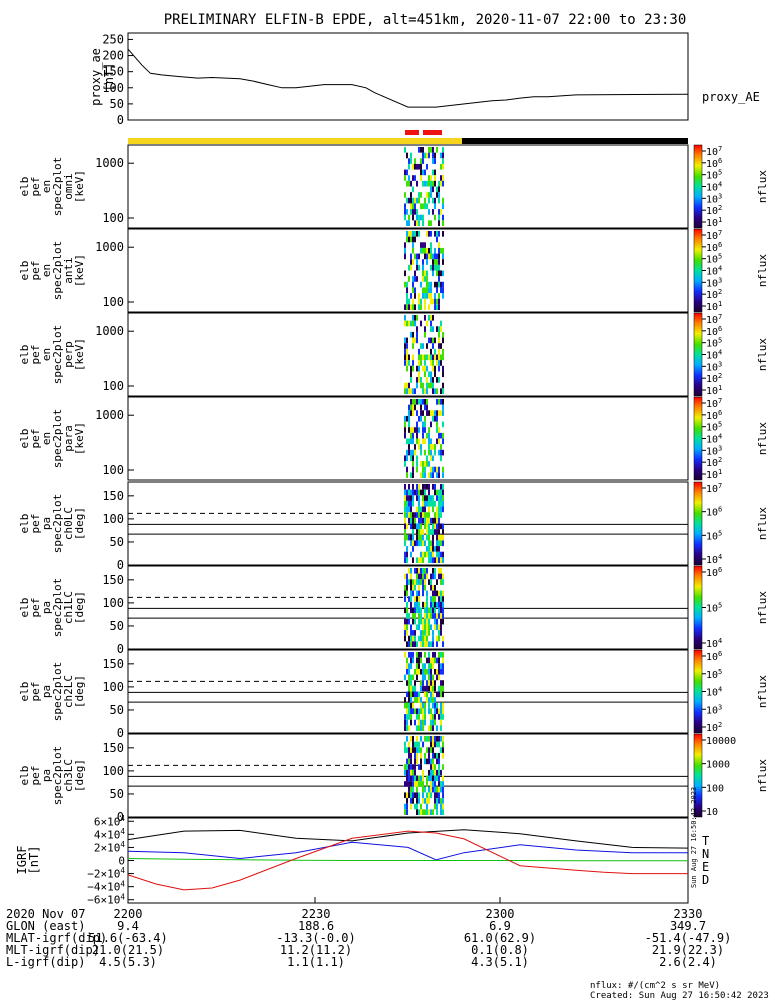  Describe the element at coordinates (714, 331) in the screenshot. I see `colorbar-tick-label: 10⁶` at that location.